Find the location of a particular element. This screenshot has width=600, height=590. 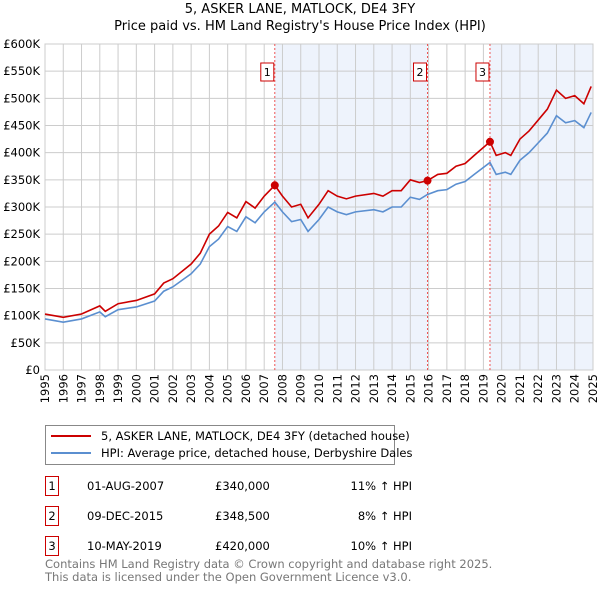

sale-row: 3 10-MAY-2019 £420,000 10% ↑ HPI is located at coordinates (245, 547).